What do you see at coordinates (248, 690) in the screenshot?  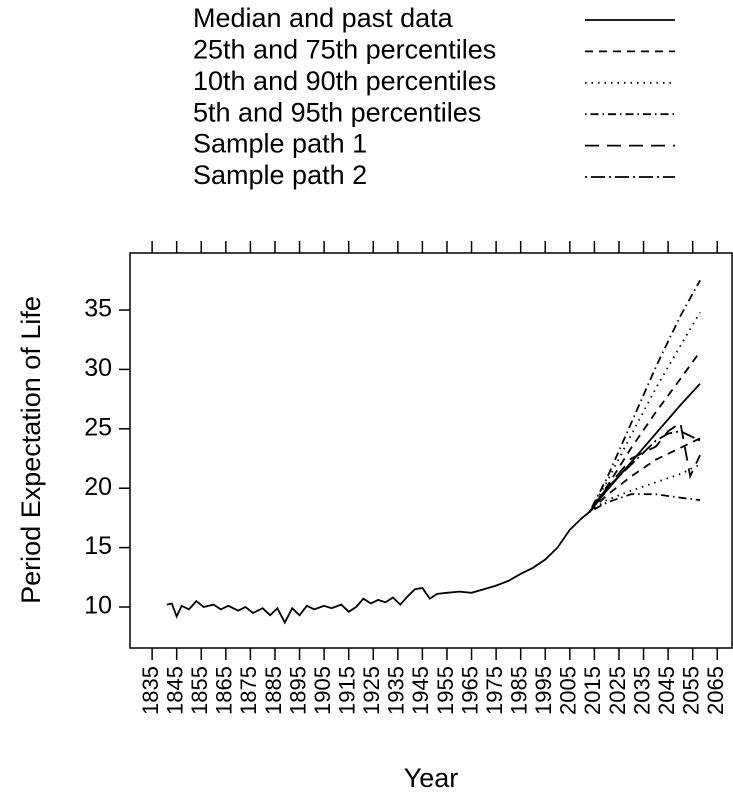 I see `x-tick-label: 1875` at bounding box center [248, 690].